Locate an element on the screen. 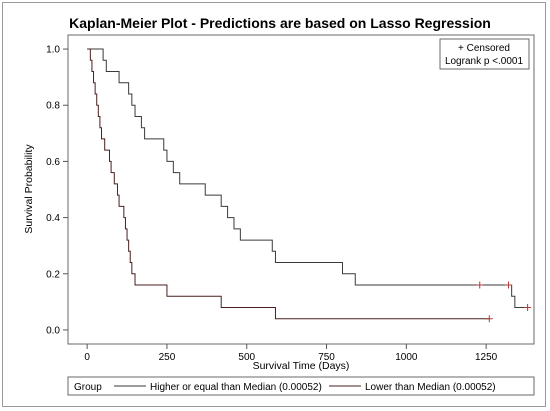  y-tick-label: 0.0 is located at coordinates (53, 330).